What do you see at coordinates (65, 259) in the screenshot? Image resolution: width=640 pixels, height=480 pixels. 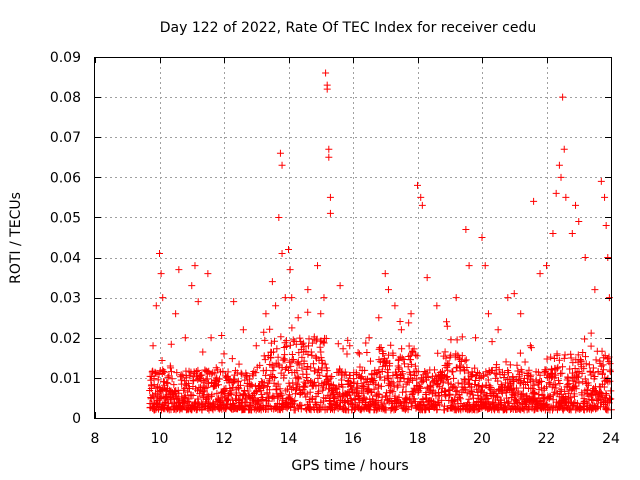 I see `y-tick-label: 0.04` at bounding box center [65, 259].